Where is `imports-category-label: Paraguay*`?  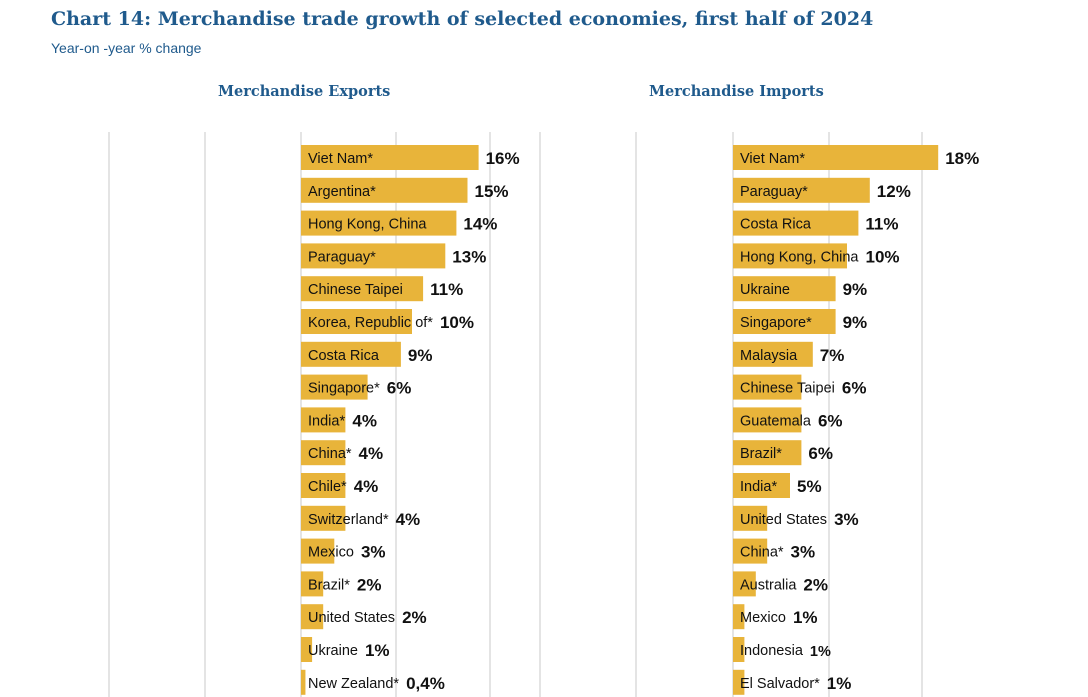 imports-category-label: Paraguay* is located at coordinates (774, 192).